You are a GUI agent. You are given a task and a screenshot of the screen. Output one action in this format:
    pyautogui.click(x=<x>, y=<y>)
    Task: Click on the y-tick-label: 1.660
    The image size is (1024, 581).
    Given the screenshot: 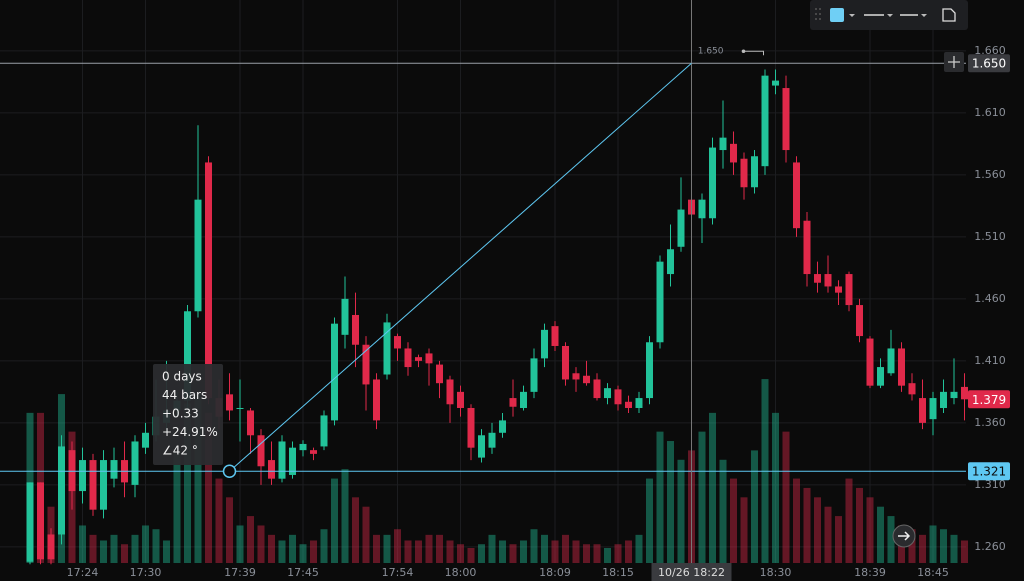 What is the action you would take?
    pyautogui.click(x=990, y=50)
    